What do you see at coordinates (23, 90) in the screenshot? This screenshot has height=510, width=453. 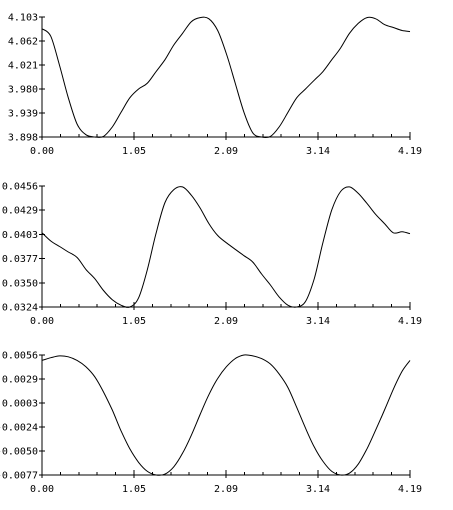 I see `y-tick-label: 3.980` at bounding box center [23, 90].